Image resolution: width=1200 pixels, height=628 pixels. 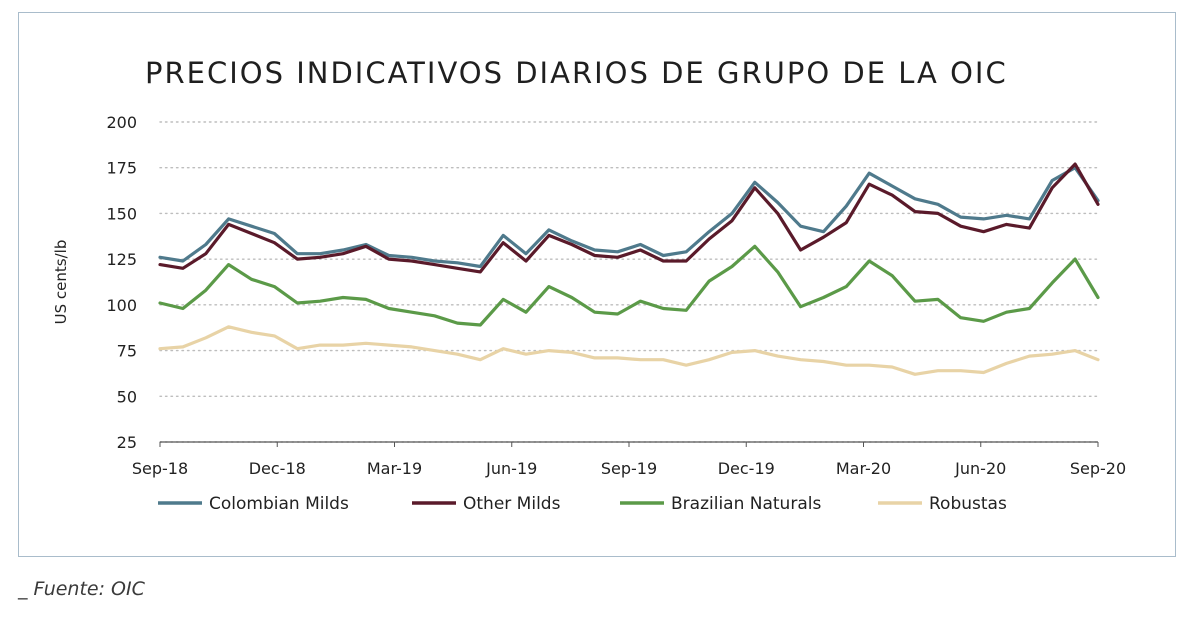 What do you see at coordinates (1098, 468) in the screenshot?
I see `x-tick-label: Sep-20` at bounding box center [1098, 468].